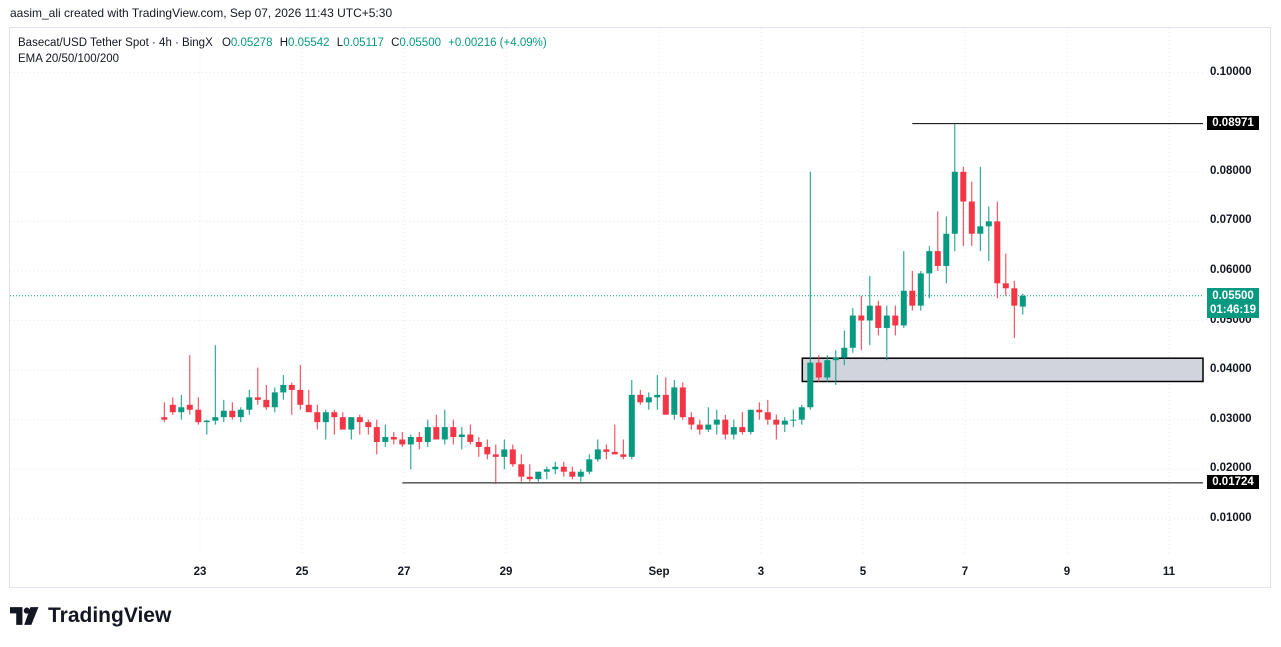  I want to click on symbol-name: Basecat/USD Tether Spot · 4h · BingX, so click(115, 43).